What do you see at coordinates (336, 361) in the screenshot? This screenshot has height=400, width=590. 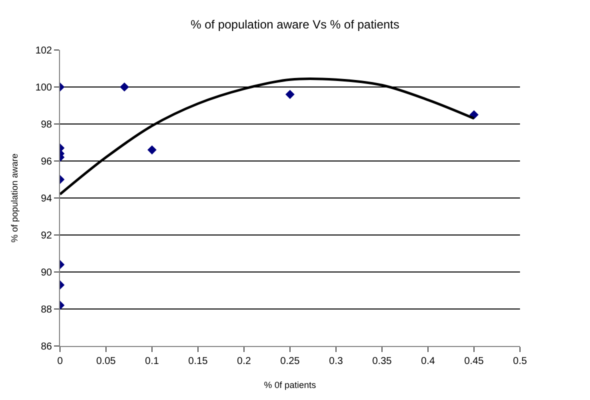 I see `x-tick-label: 0.3` at bounding box center [336, 361].